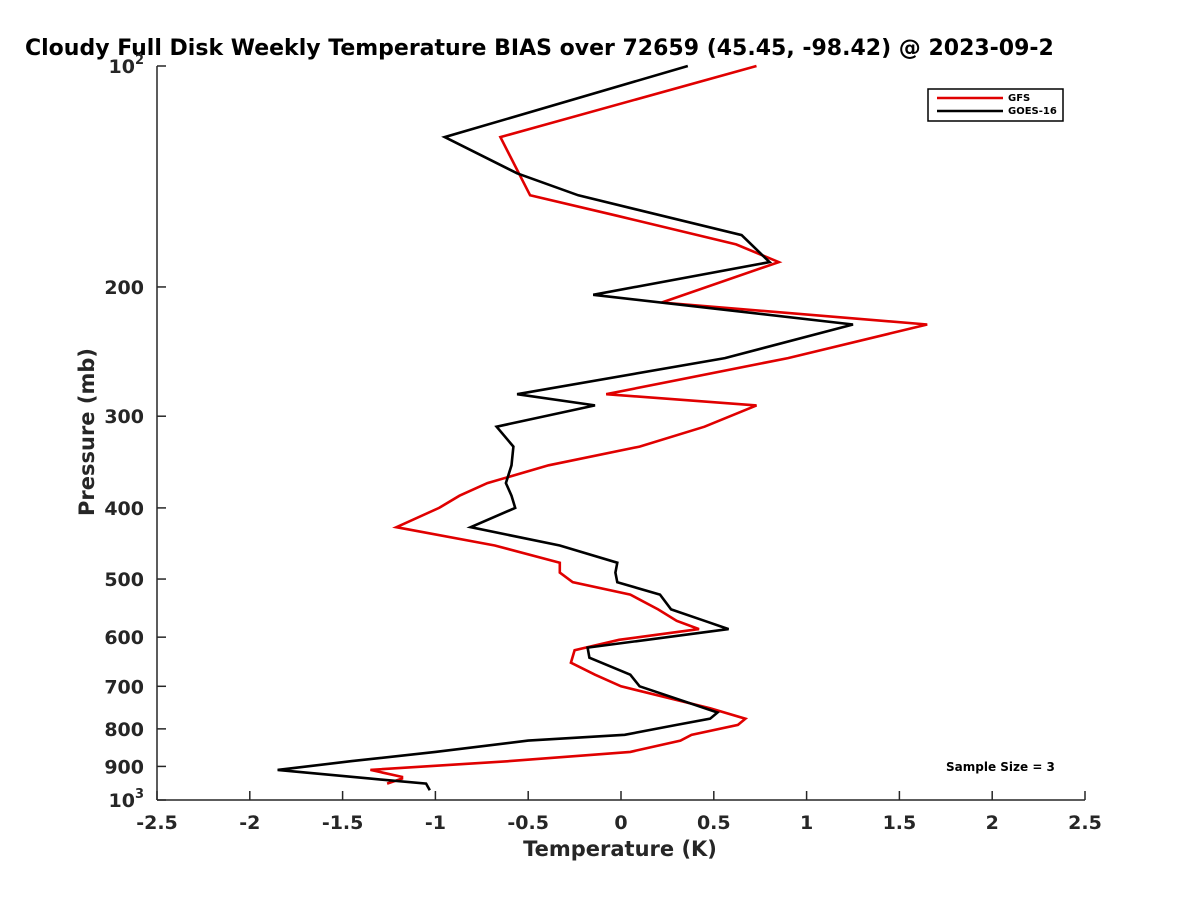 The height and width of the screenshot is (900, 1200). Describe the element at coordinates (124, 417) in the screenshot. I see `y-tick-label: 300` at that location.